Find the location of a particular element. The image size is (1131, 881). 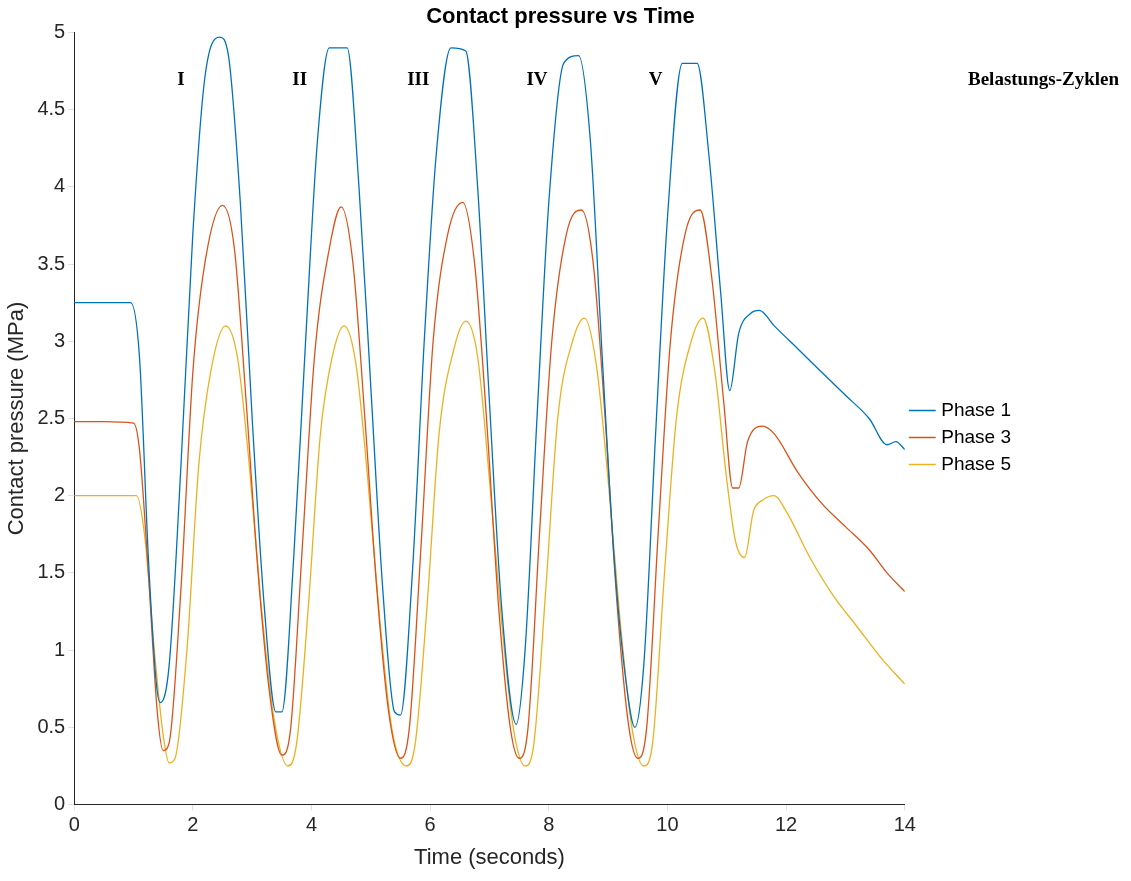

y-tick-label: 4 is located at coordinates (60, 185).